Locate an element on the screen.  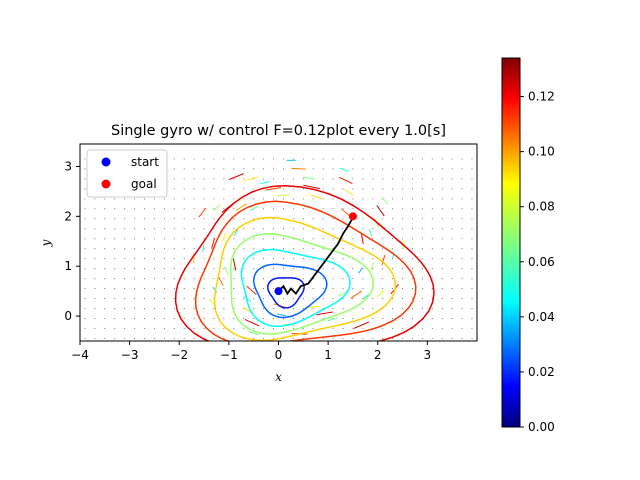
colorbar: 0.00 0.02 0.04 0.06 0.08 0.10 0.12 is located at coordinates (528, 245).